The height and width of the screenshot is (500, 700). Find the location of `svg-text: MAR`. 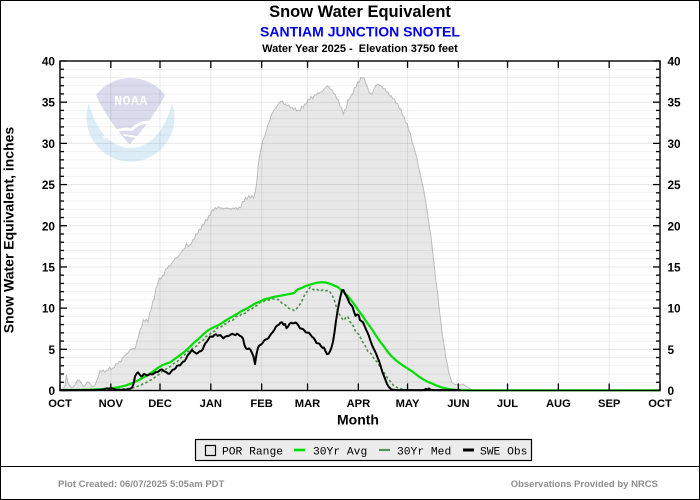

svg-text: MAR is located at coordinates (307, 404).